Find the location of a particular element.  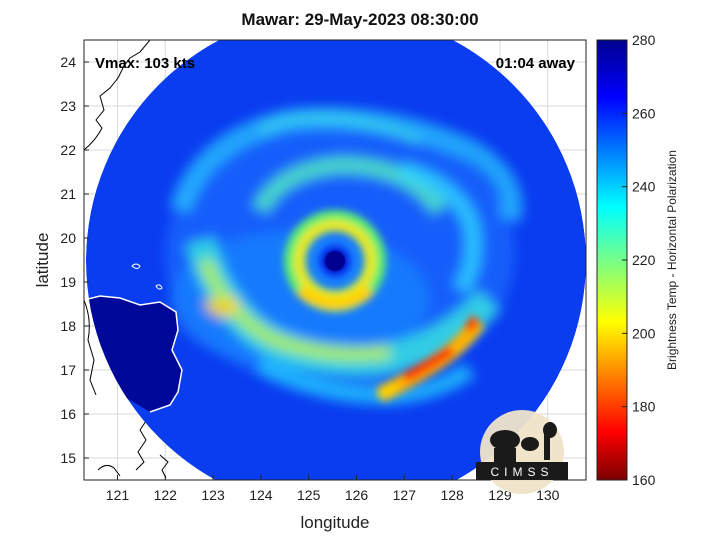

colorbar-tick-label: 280 is located at coordinates (644, 40).